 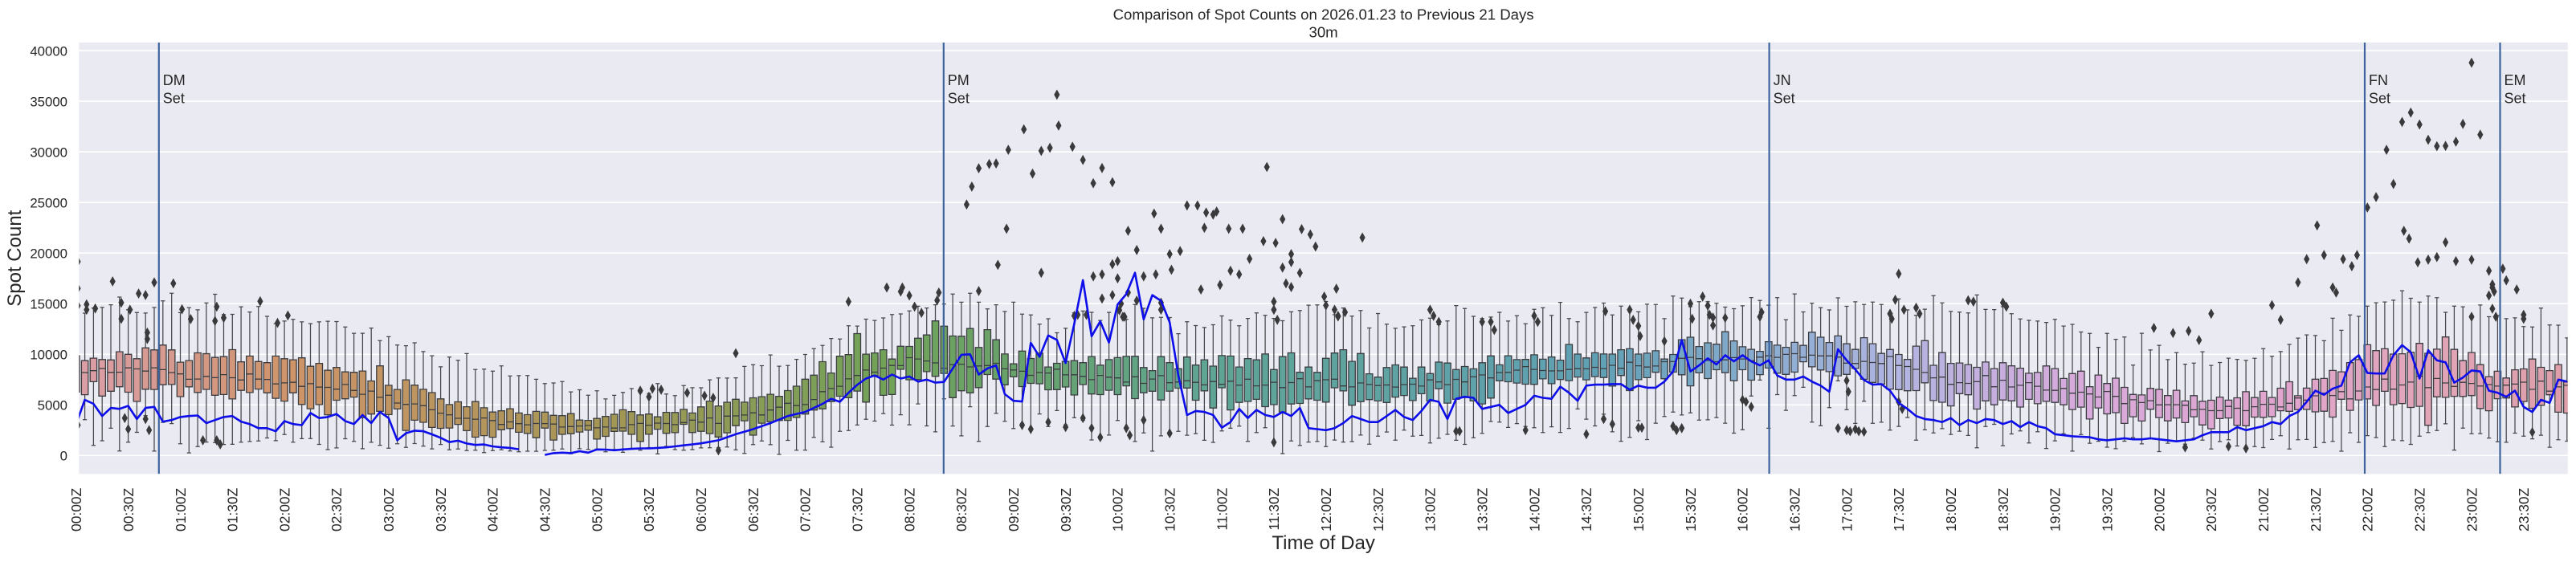 What do you see at coordinates (961, 509) in the screenshot?
I see `svg-text: 08:30Z` at bounding box center [961, 509].